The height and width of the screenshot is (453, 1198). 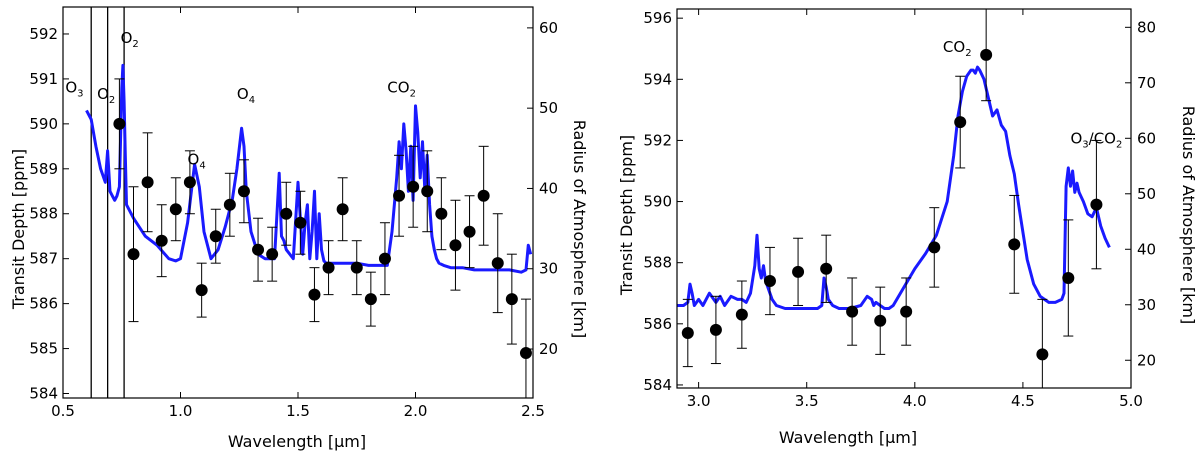 What do you see at coordinates (1146, 138) in the screenshot?
I see `y2-tick-label: 60` at bounding box center [1146, 138].